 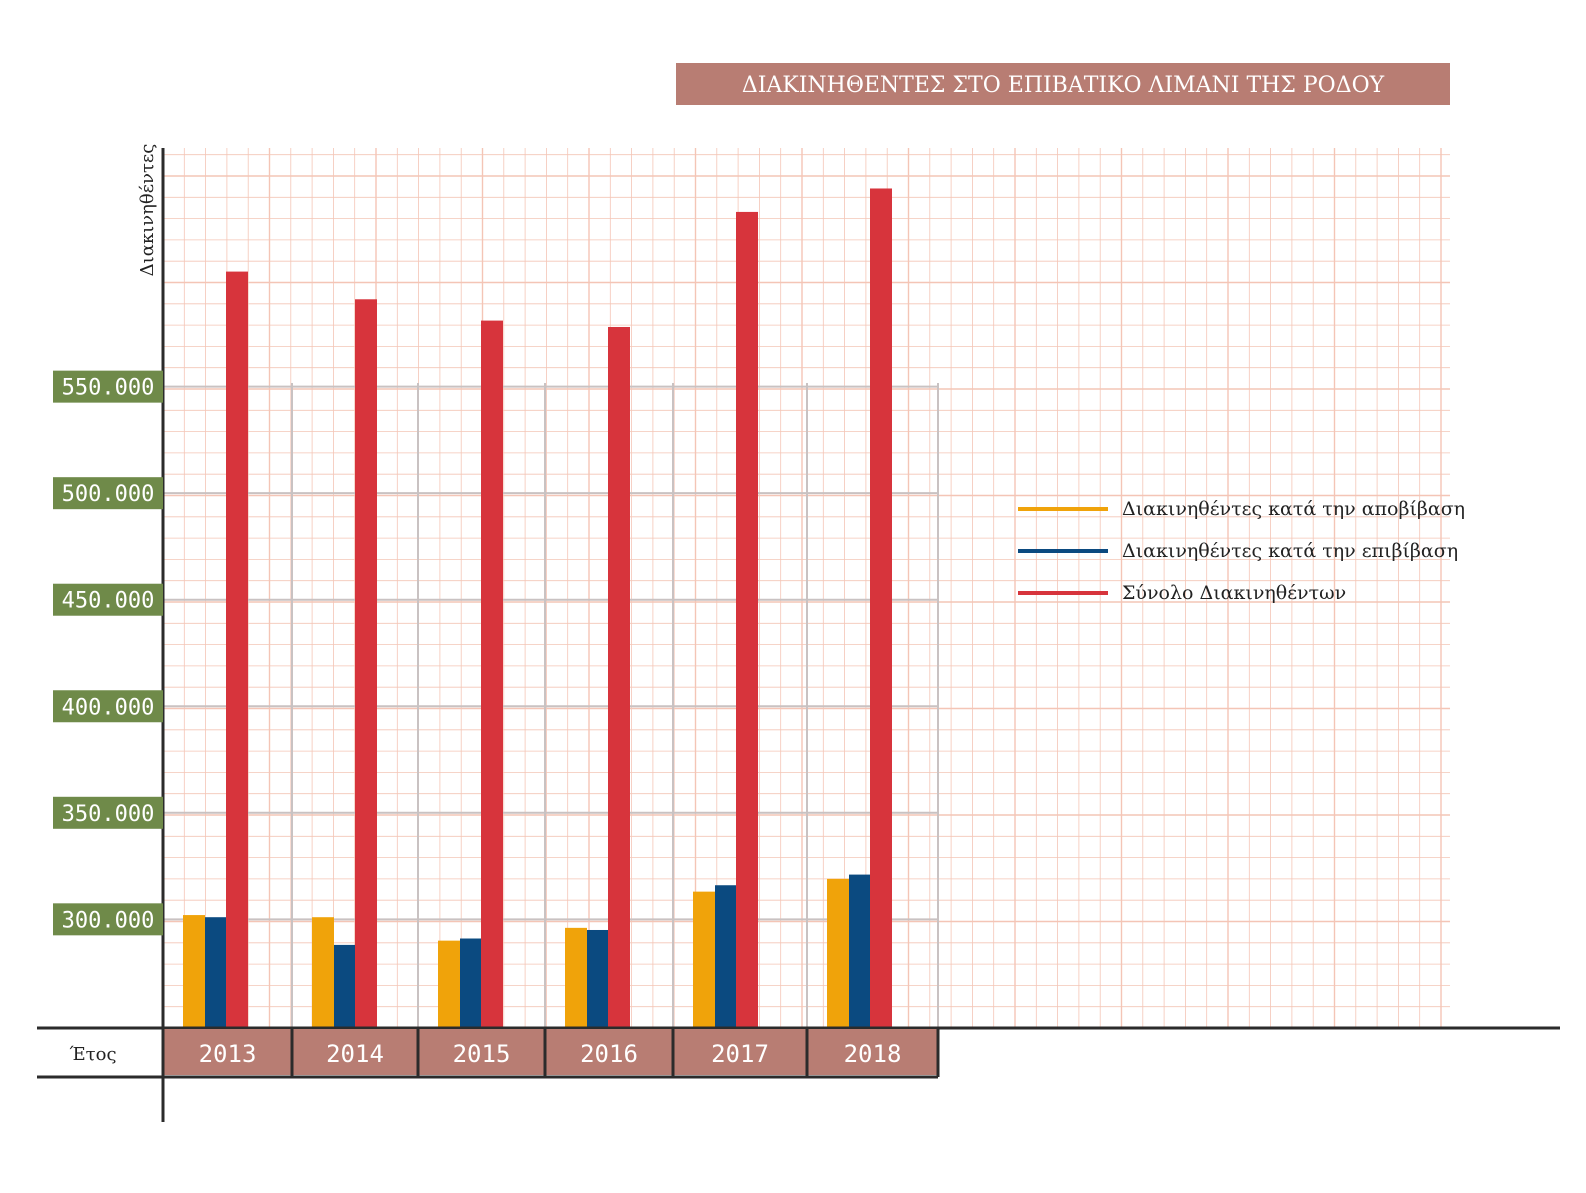 I want to click on category-label: 2017, so click(x=740, y=1054).